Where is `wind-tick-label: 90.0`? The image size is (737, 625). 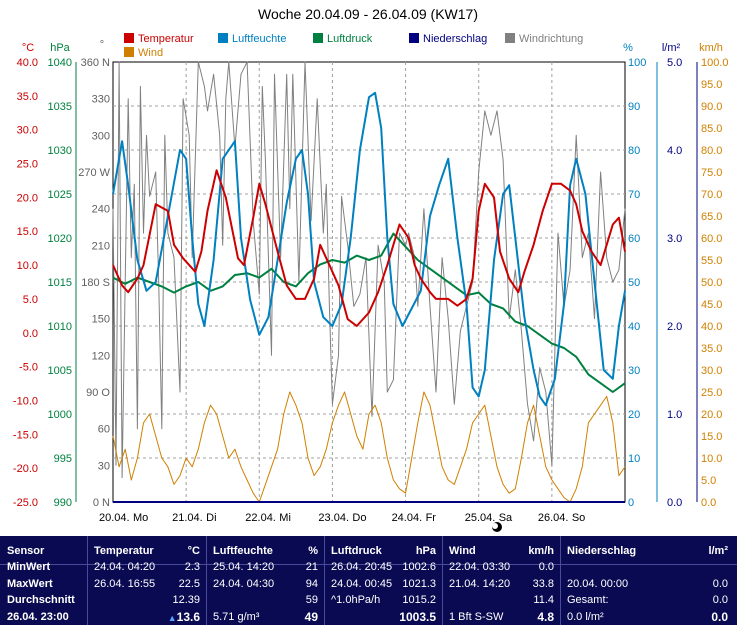
wind-tick-label: 90.0 is located at coordinates (711, 107).